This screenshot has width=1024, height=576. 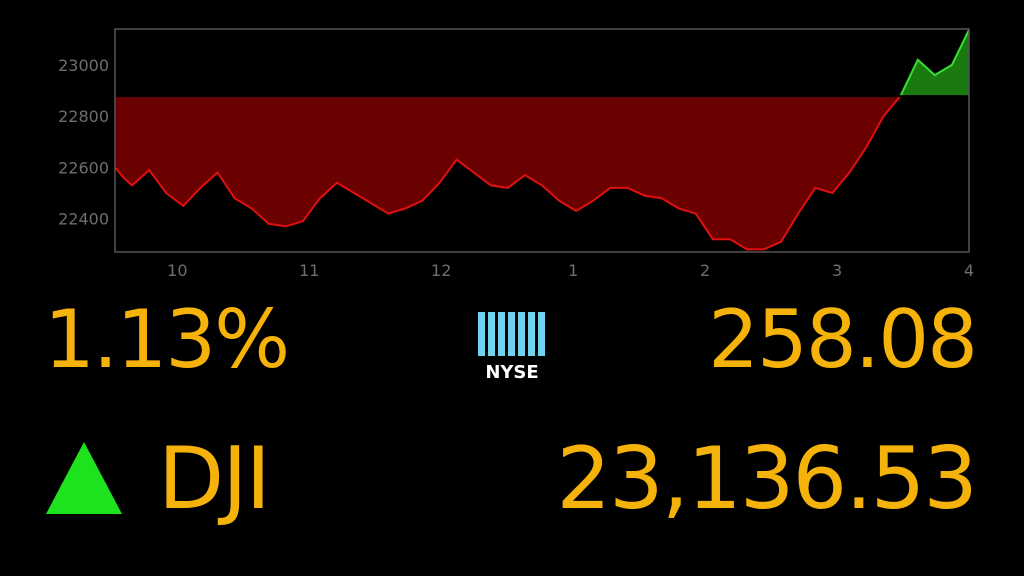 What do you see at coordinates (214, 479) in the screenshot?
I see `index-ticker: DJI` at bounding box center [214, 479].